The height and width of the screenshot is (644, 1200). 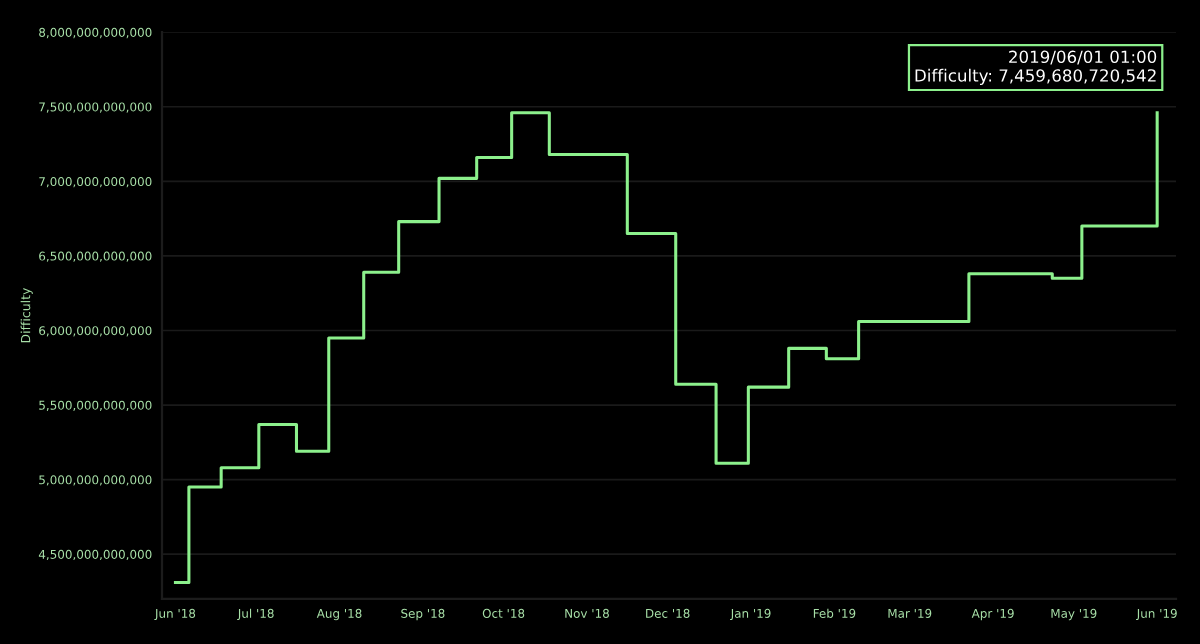 What do you see at coordinates (1036, 67) in the screenshot?
I see `annotation: 2019/06/01 01:00 Difficulty: 7,459,680,720,542` at bounding box center [1036, 67].